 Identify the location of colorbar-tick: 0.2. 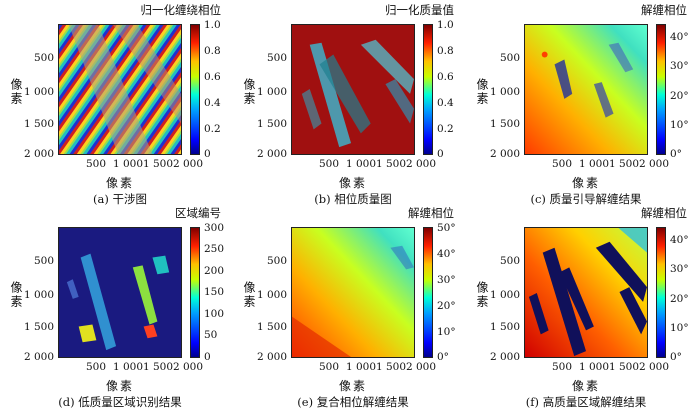
(212, 129).